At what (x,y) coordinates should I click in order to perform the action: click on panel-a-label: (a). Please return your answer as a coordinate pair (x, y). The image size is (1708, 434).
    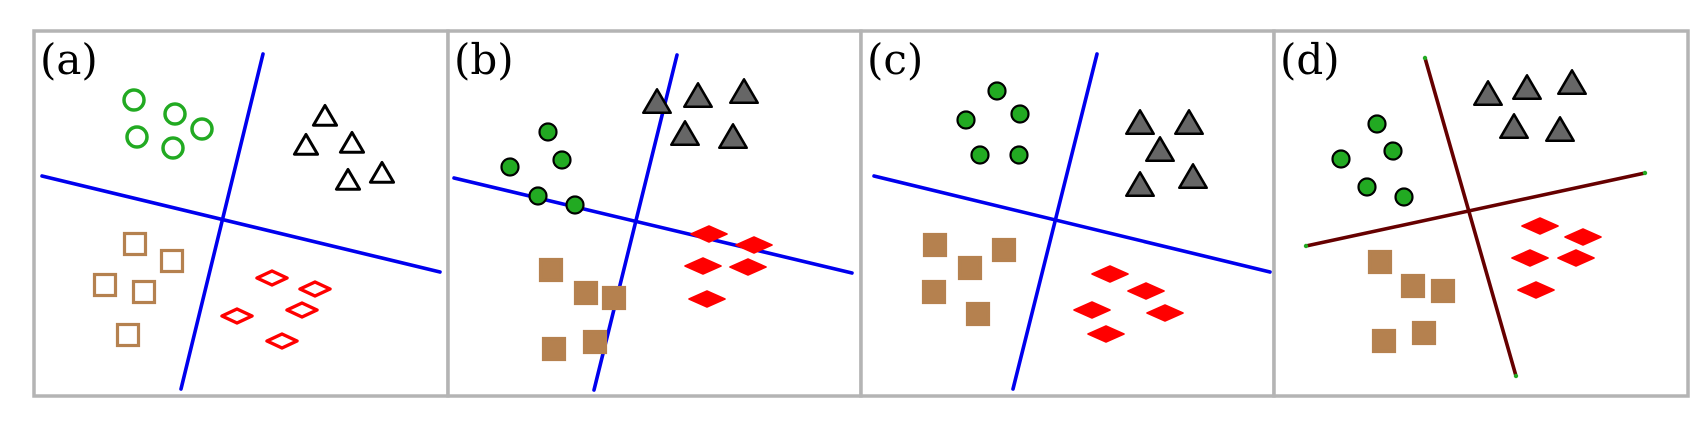
    Looking at the image, I should click on (69, 59).